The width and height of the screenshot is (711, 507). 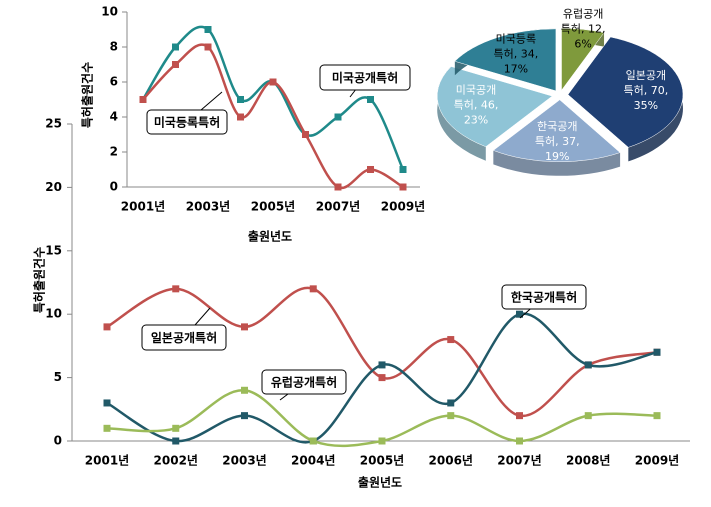 I want to click on x-tick-label: 2004년, so click(x=313, y=461).